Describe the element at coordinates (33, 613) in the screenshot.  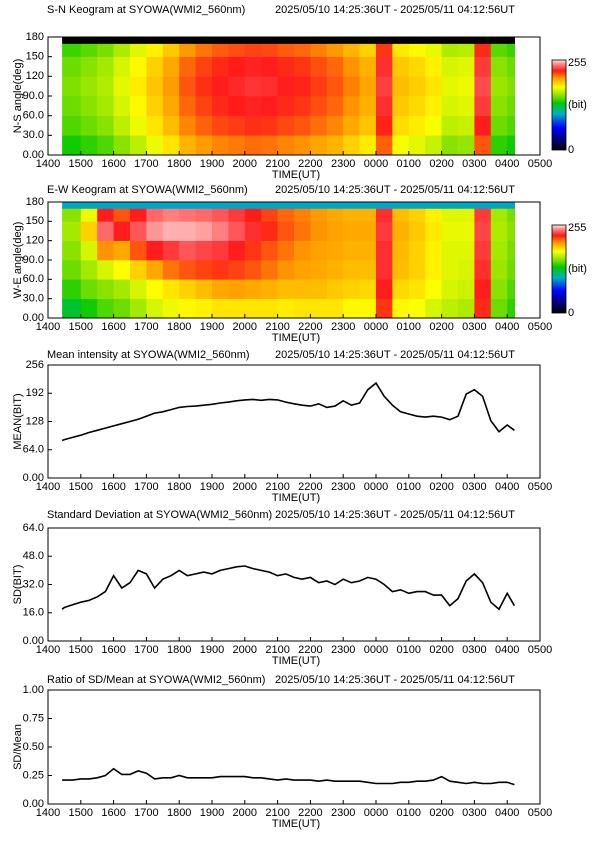
I see `y-tick-label: 16.0` at that location.